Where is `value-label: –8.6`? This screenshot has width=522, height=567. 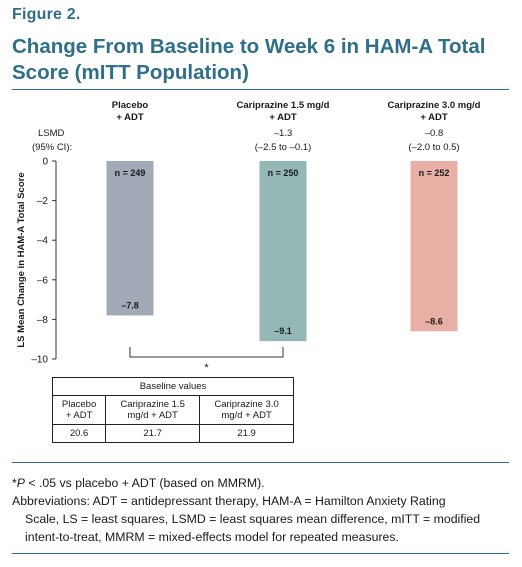 value-label: –8.6 is located at coordinates (434, 321).